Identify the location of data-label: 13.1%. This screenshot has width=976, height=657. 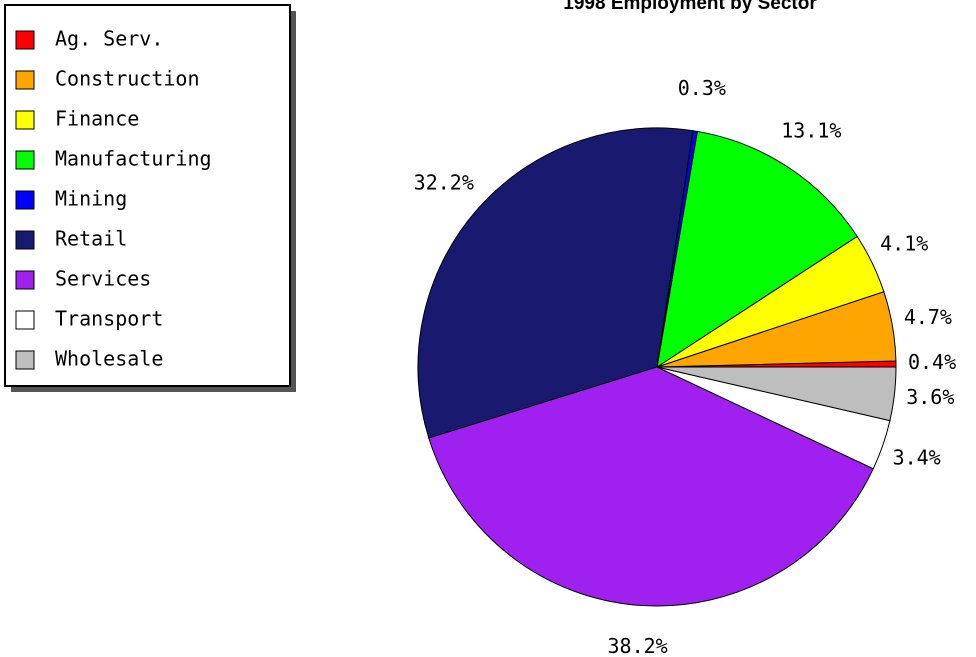
(811, 131).